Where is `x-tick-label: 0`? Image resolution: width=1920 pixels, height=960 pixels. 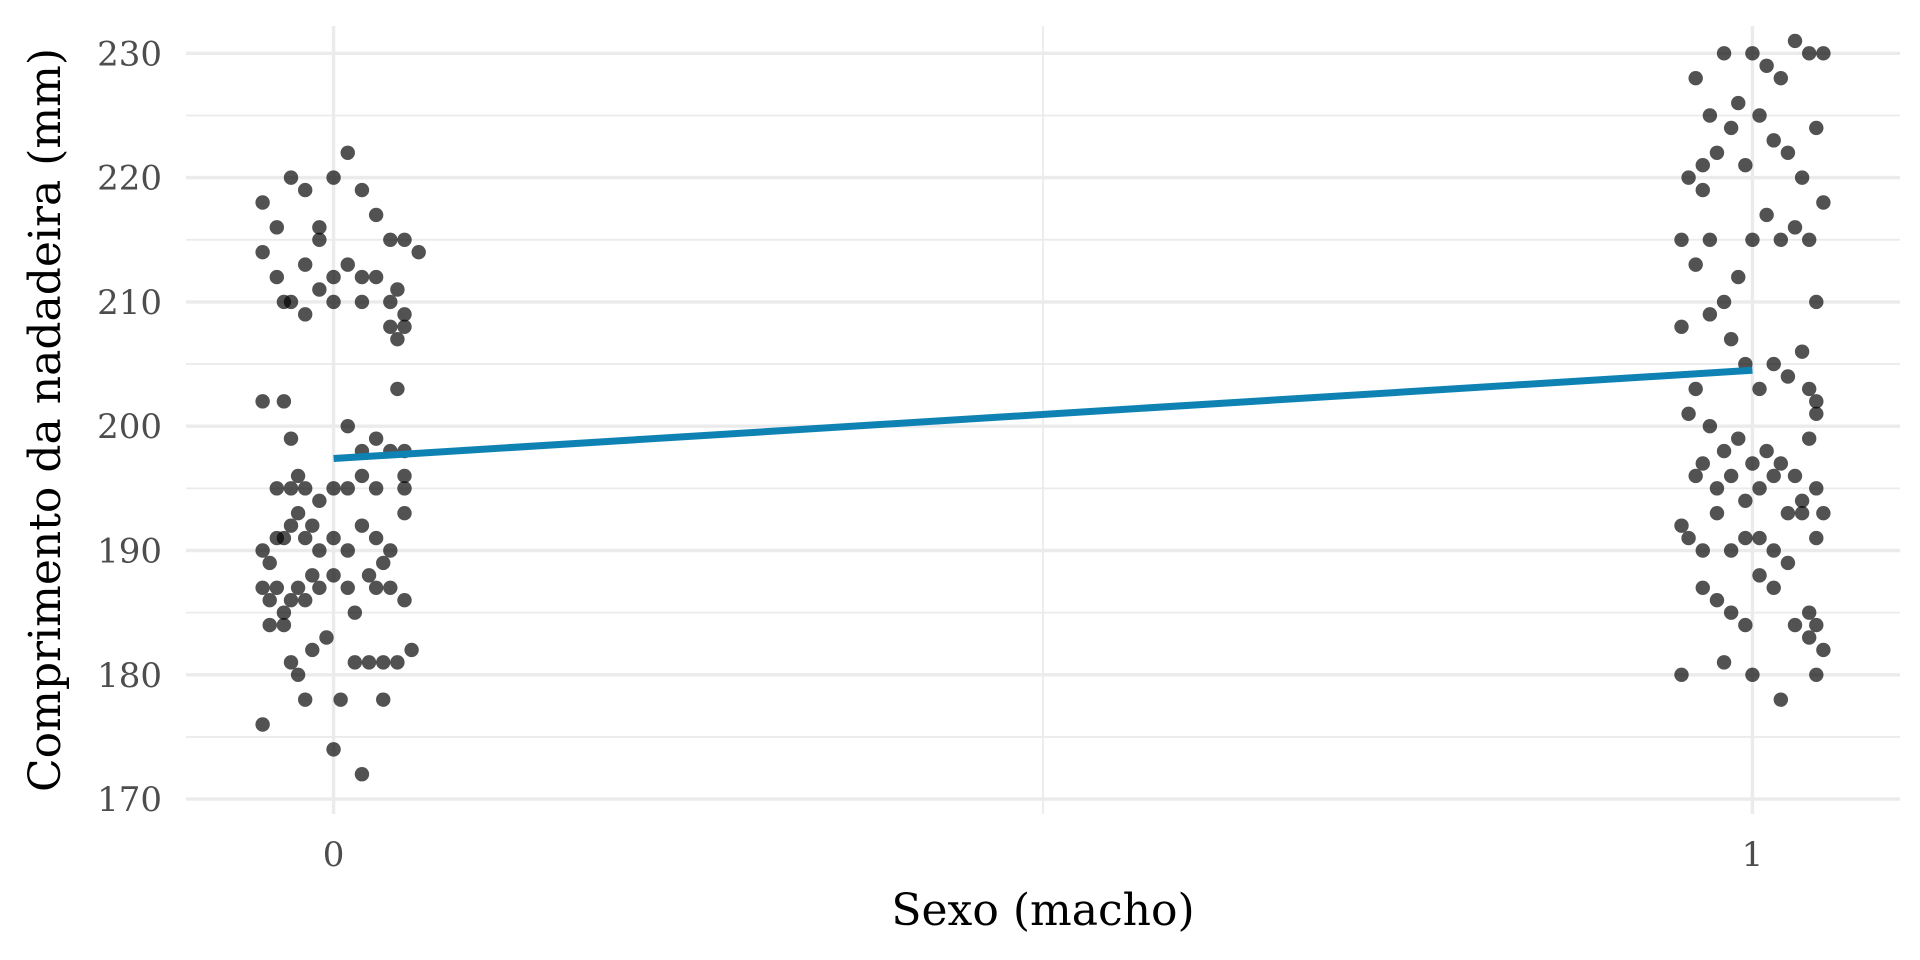 x-tick-label: 0 is located at coordinates (334, 855).